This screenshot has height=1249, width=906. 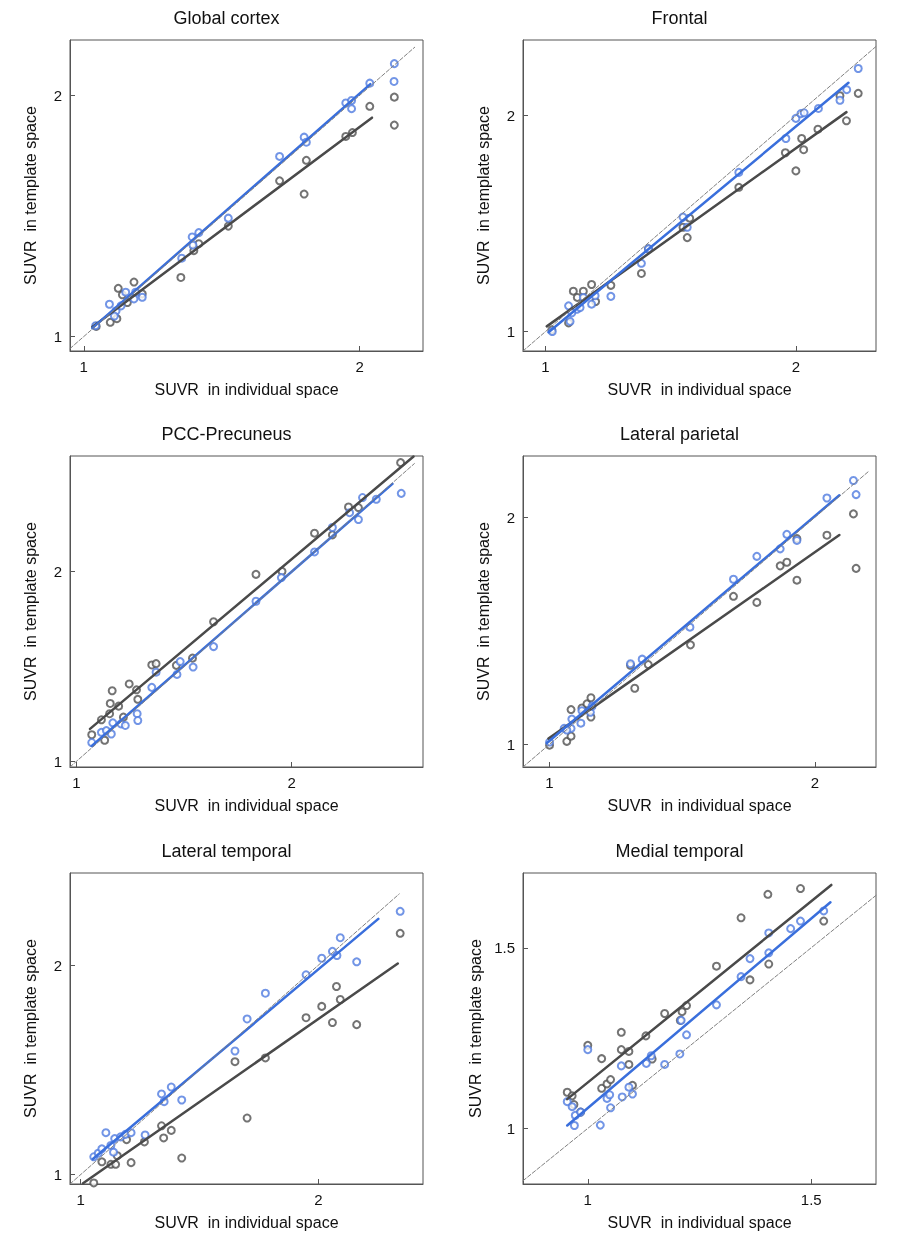 I want to click on x-tick-label: 1.5, so click(x=811, y=1199).